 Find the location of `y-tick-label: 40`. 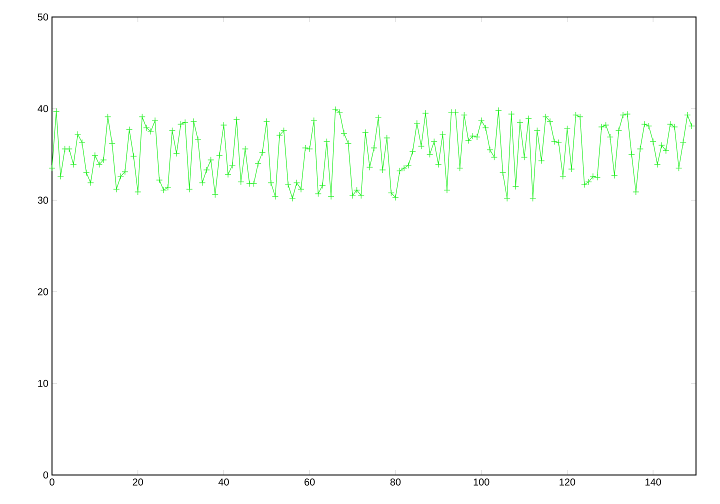

y-tick-label: 40 is located at coordinates (43, 108).